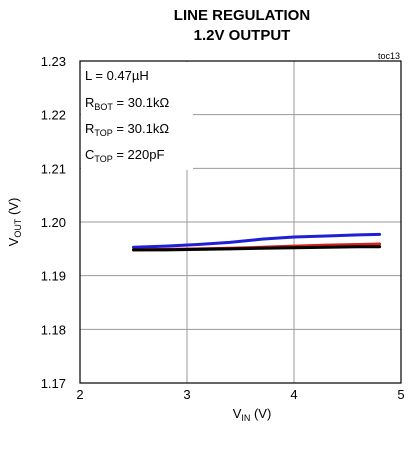 The height and width of the screenshot is (451, 411). I want to click on chart-title-line-2: 1.2V OUTPUT, so click(242, 35).